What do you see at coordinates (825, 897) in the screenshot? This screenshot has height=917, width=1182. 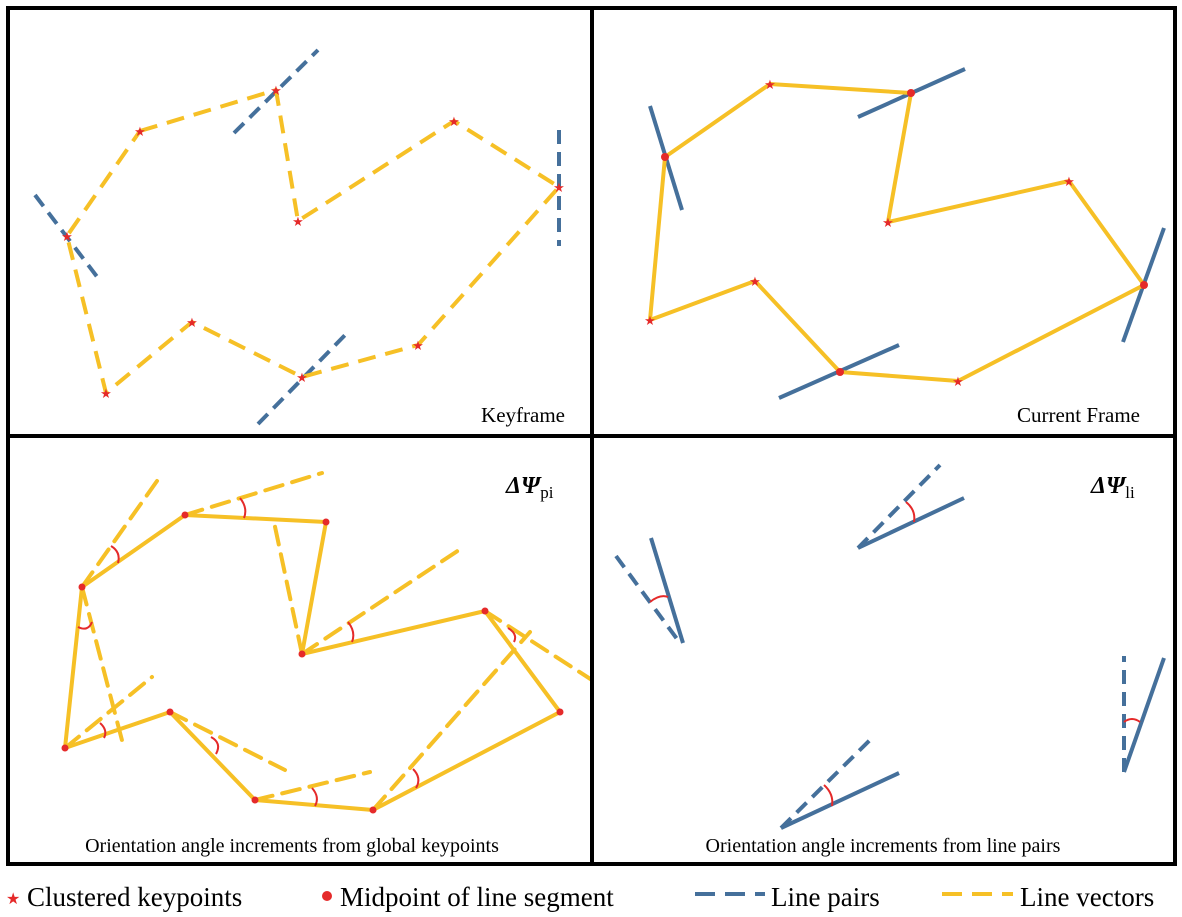 I see `legend-line-pairs-label: Line pairs` at bounding box center [825, 897].